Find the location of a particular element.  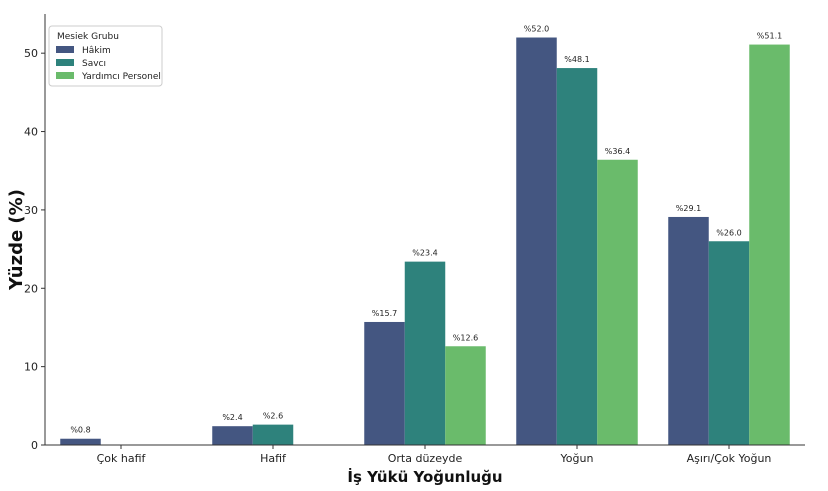

x-tick-label: Orta düzeyde is located at coordinates (425, 458).